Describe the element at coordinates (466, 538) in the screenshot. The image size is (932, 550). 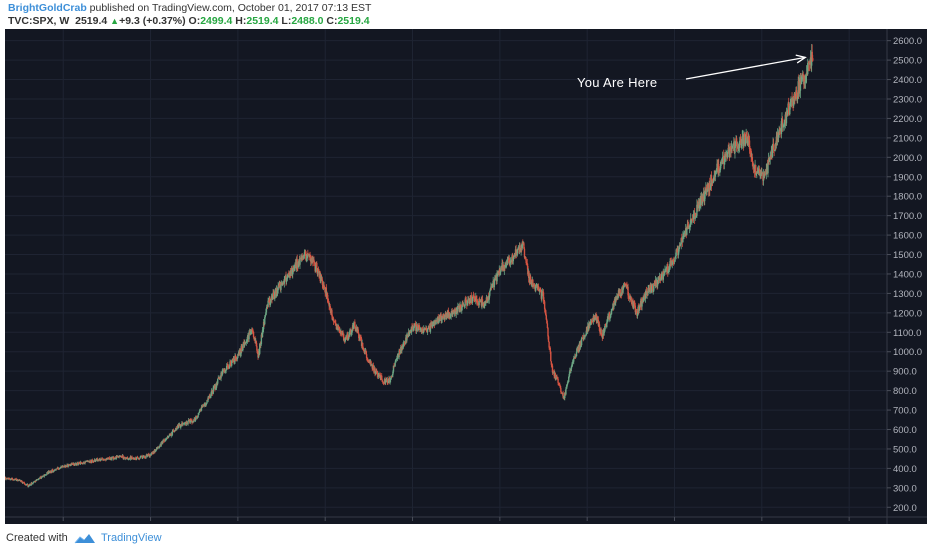
I see `footer: Created with TradingView` at that location.